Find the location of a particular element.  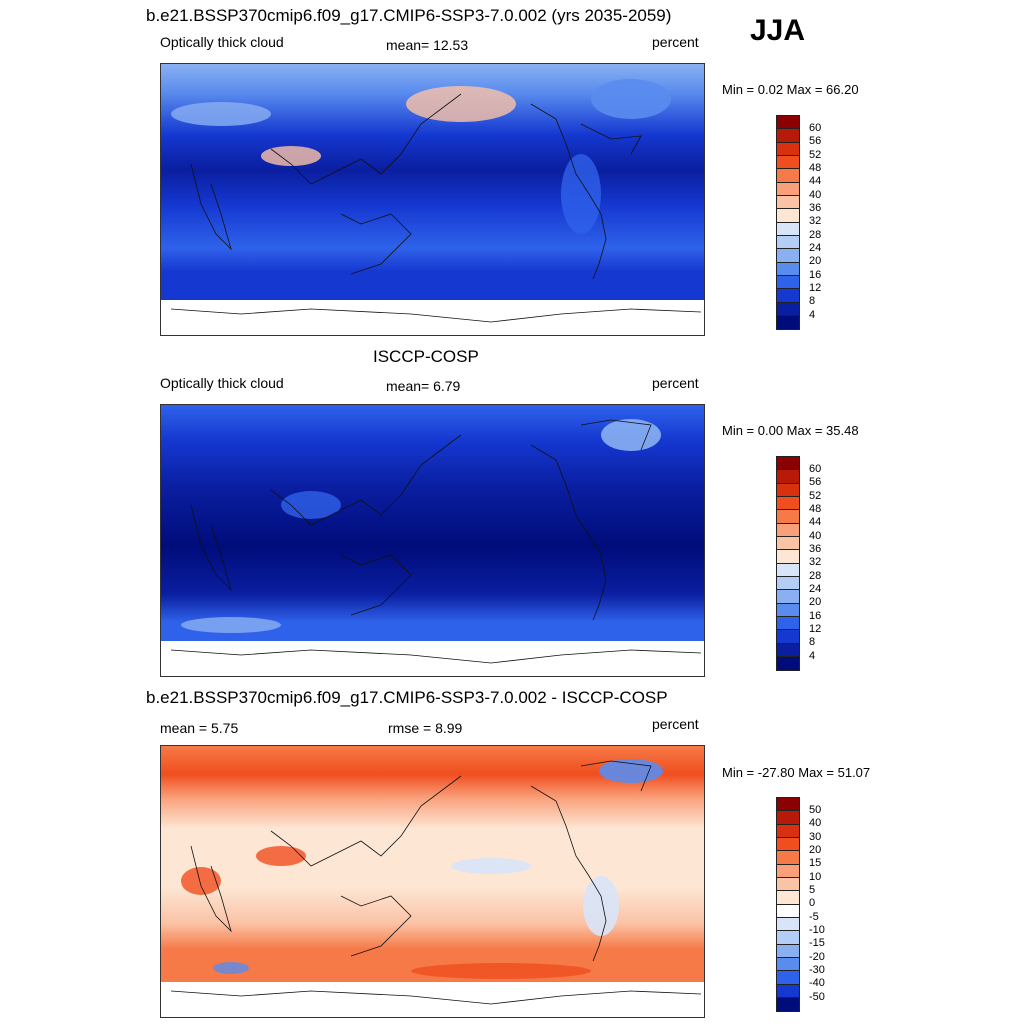

colorbar-tick: 5 is located at coordinates (812, 890).